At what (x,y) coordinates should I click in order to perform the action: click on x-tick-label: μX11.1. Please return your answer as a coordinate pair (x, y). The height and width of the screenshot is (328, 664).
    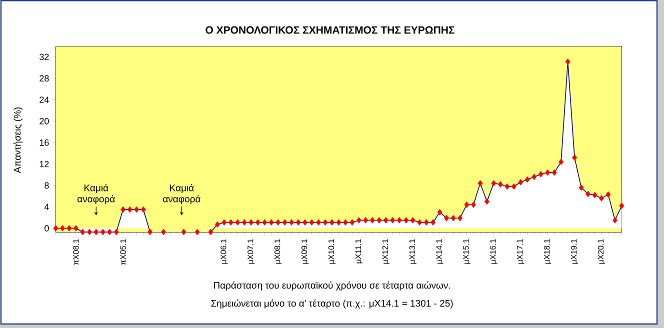
    Looking at the image, I should click on (358, 251).